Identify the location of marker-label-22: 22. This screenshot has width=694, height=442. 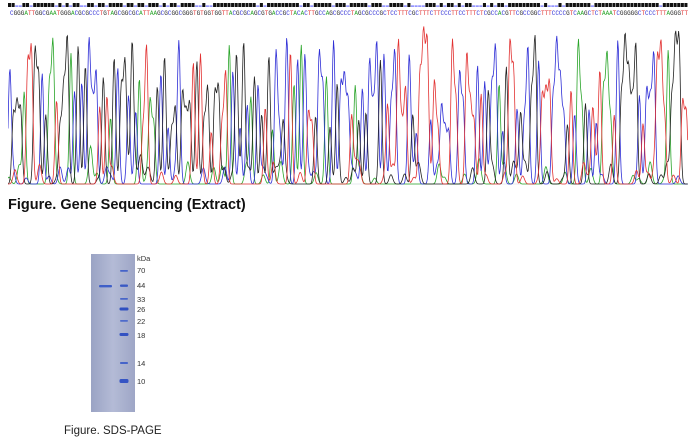
(141, 321).